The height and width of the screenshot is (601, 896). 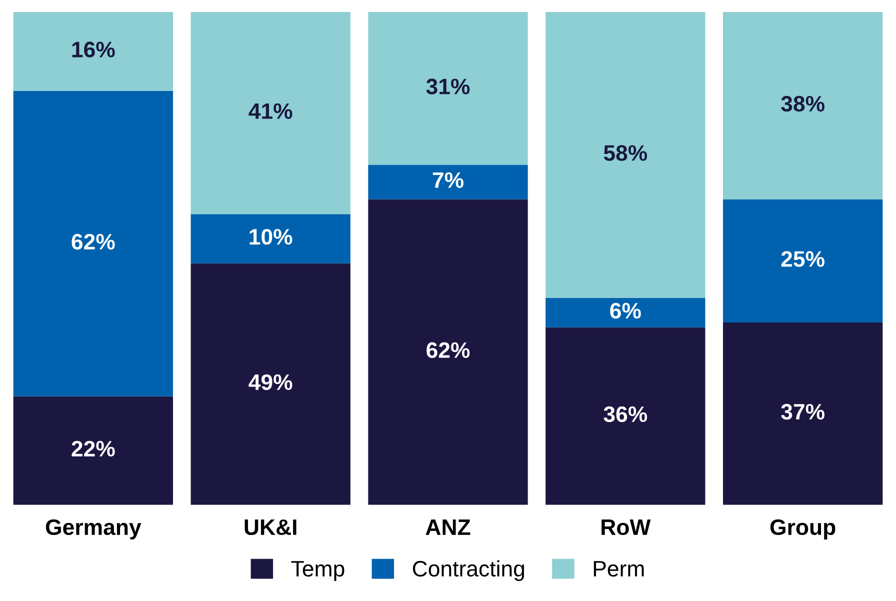 What do you see at coordinates (317, 571) in the screenshot?
I see `legend-label: Temp` at bounding box center [317, 571].